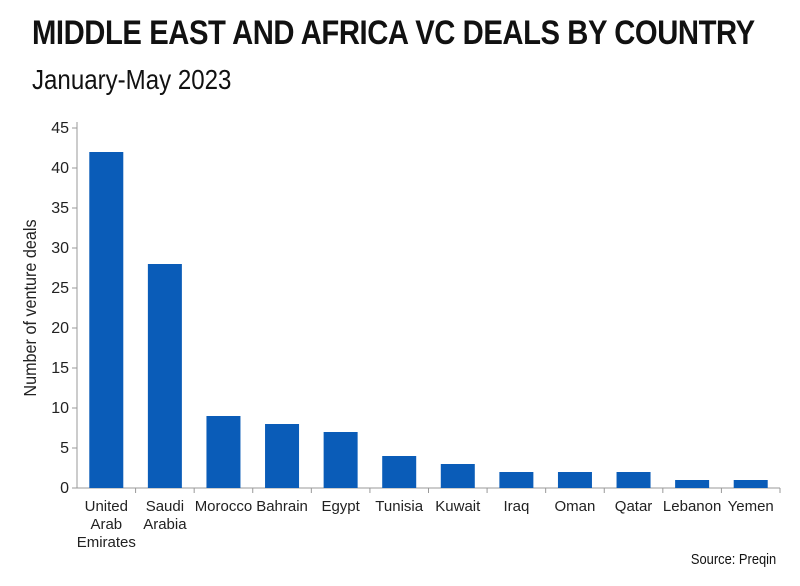 This screenshot has height=586, width=800. I want to click on x-tick-label: Iraq, so click(516, 506).